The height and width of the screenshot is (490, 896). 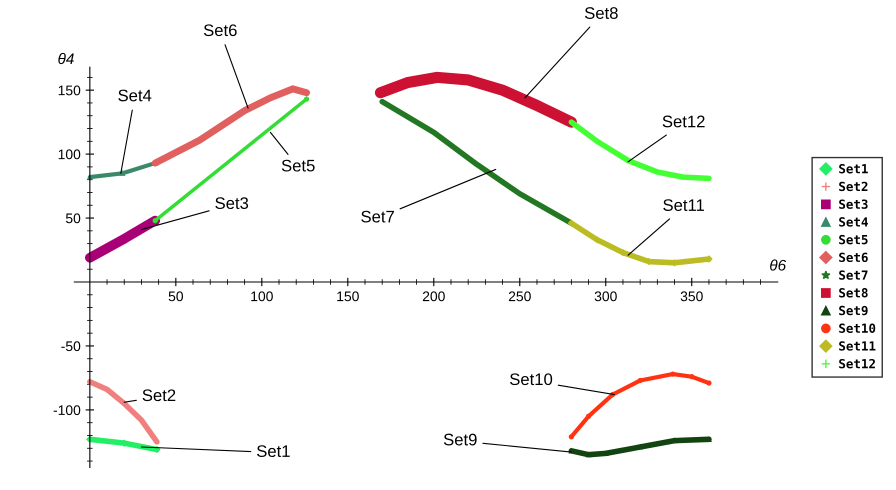 I want to click on legend-label: Set1, so click(x=853, y=169).